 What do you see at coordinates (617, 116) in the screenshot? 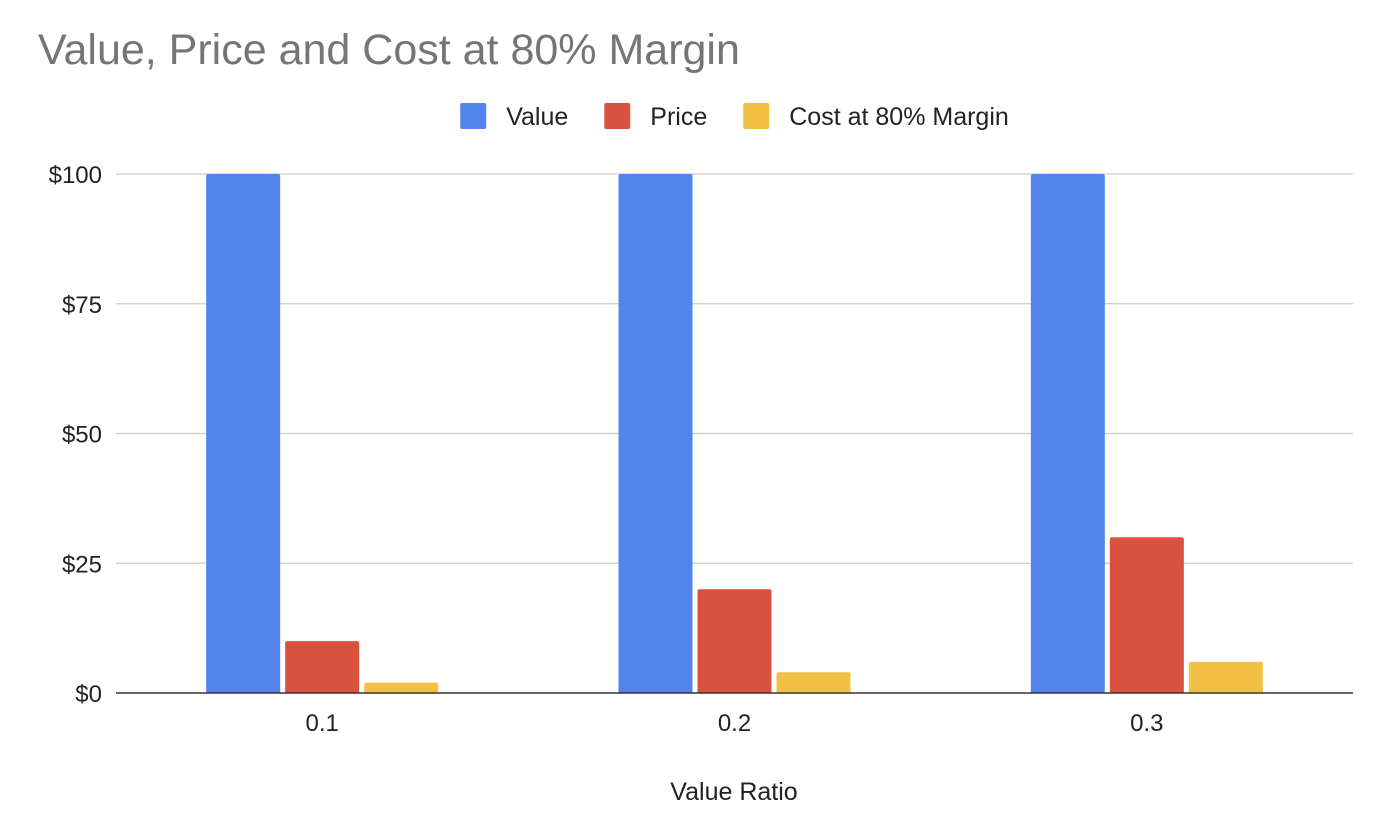
I see `legend-swatch-price` at bounding box center [617, 116].